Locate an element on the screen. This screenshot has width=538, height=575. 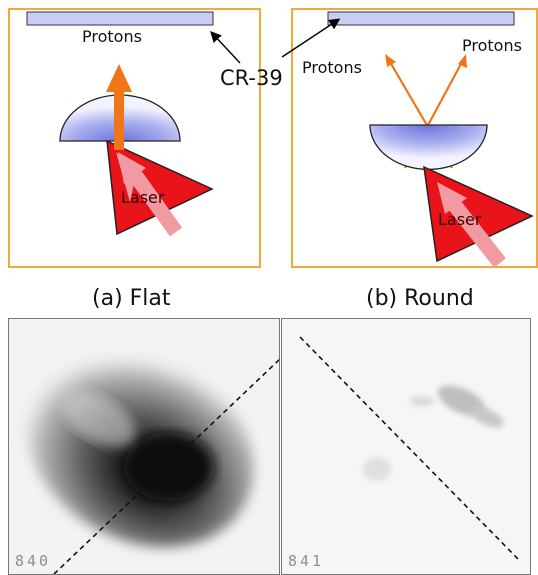
panel-b-detector is located at coordinates (421, 18).